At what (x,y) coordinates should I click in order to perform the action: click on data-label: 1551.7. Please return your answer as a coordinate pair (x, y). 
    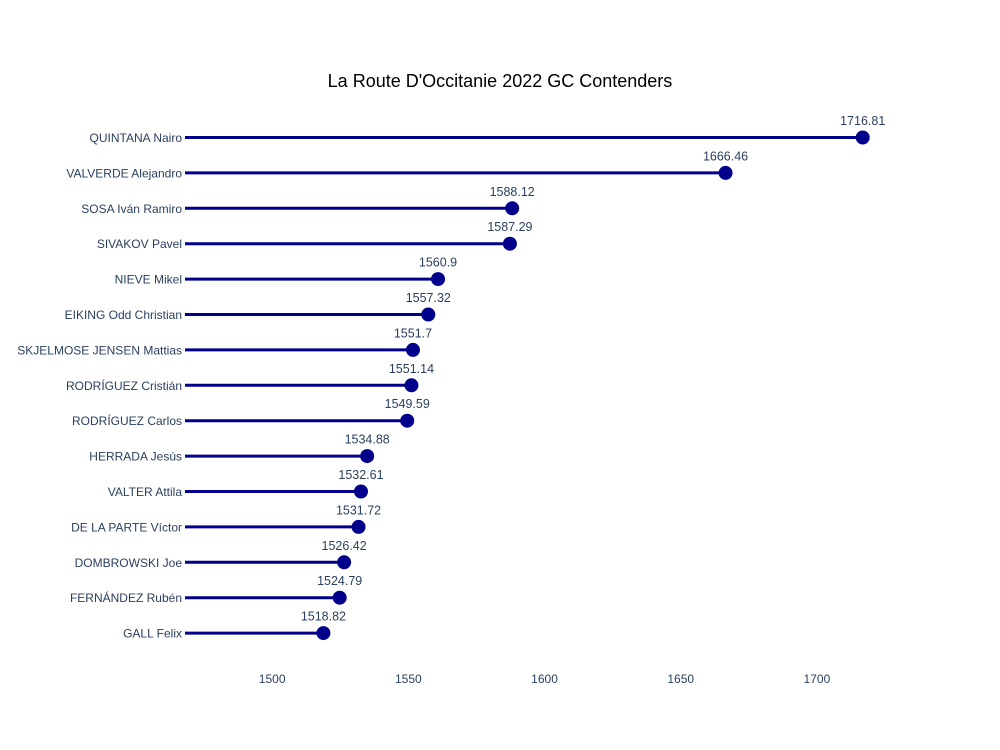
    Looking at the image, I should click on (413, 333).